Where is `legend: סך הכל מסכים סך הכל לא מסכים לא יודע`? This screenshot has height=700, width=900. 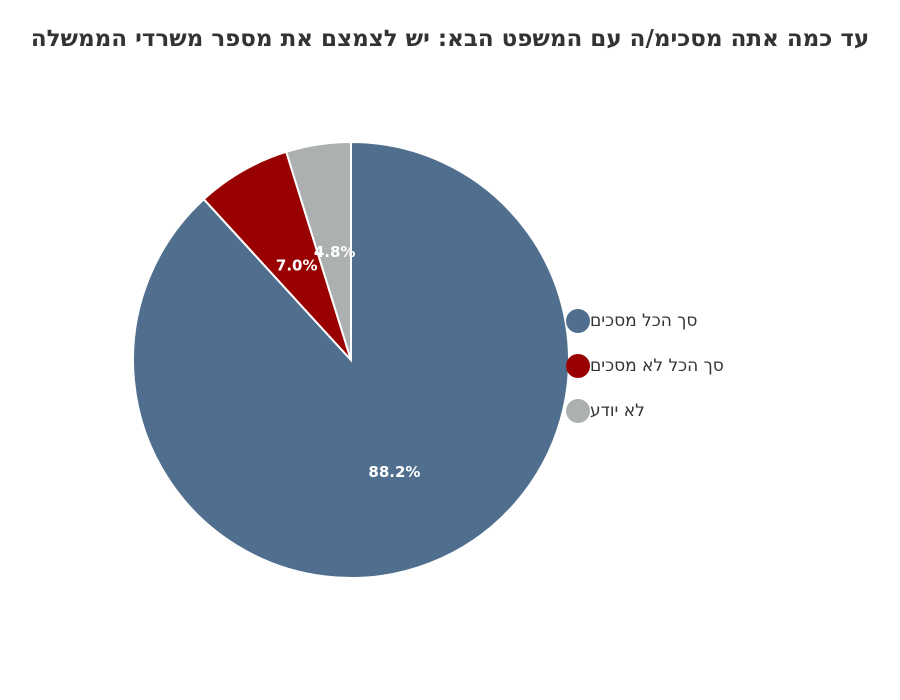 legend: סך הכל מסכים סך הכל לא מסכים לא יודע is located at coordinates (680, 365).